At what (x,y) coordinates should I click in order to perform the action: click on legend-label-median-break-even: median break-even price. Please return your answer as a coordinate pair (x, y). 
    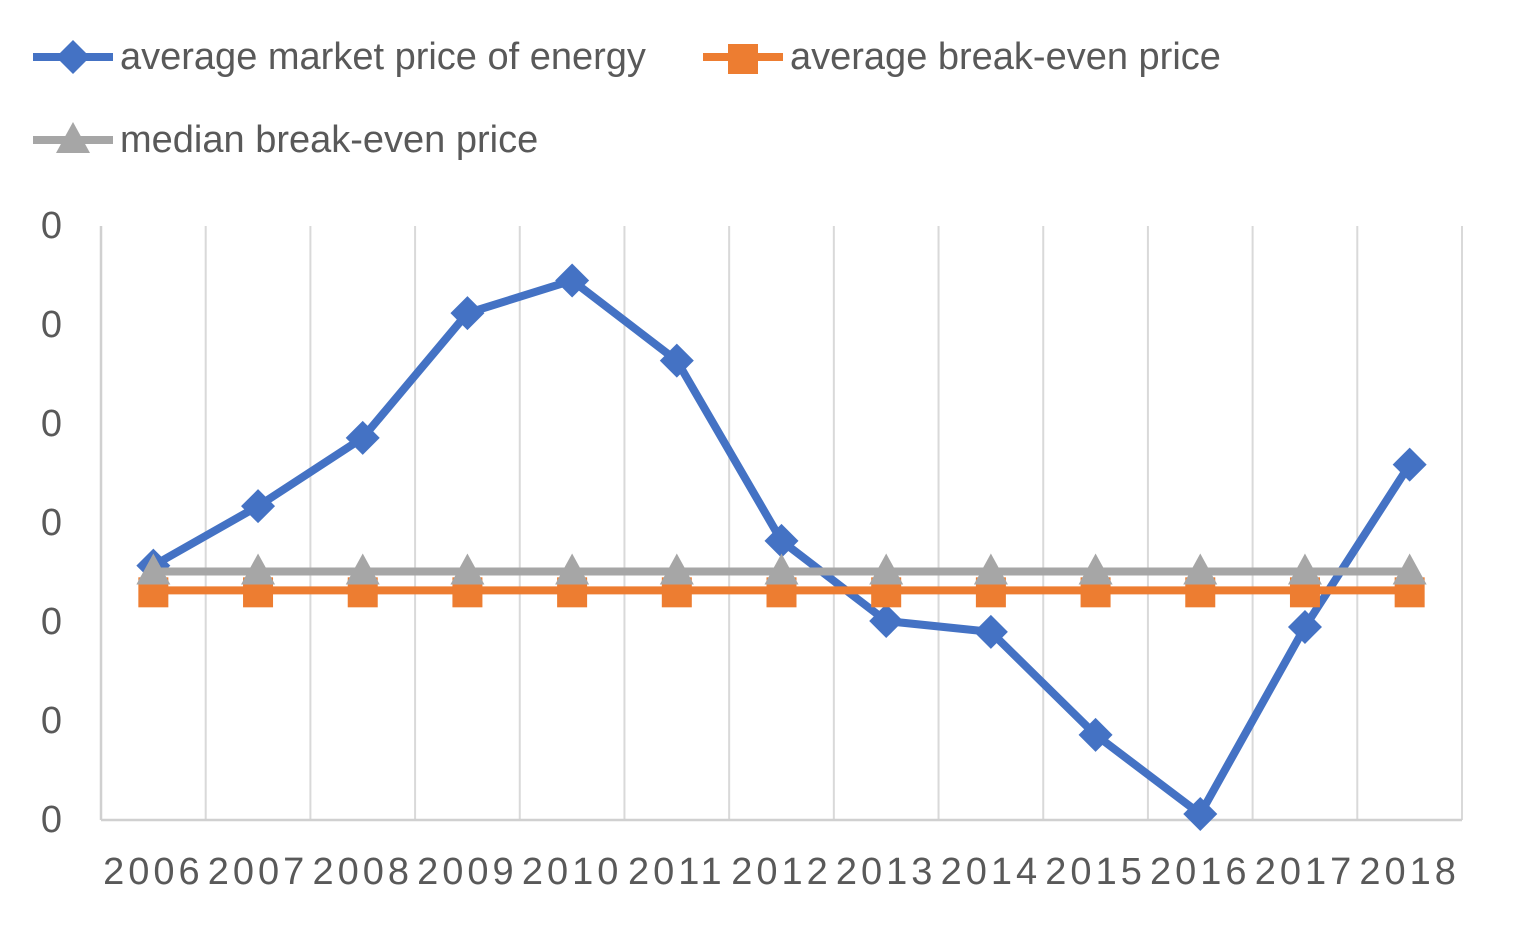
    Looking at the image, I should click on (329, 139).